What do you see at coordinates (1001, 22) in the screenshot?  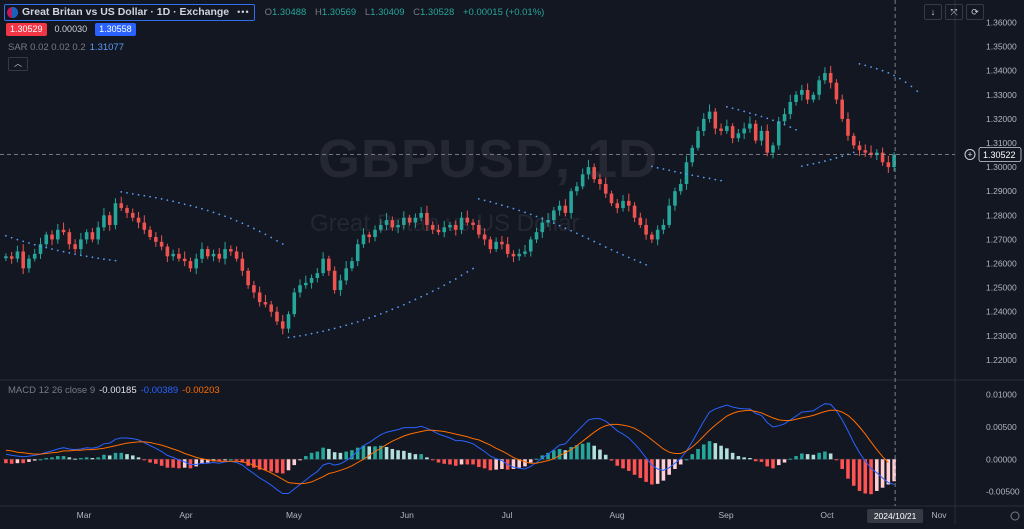 I see `price-tick-label: 1.36000` at bounding box center [1001, 22].